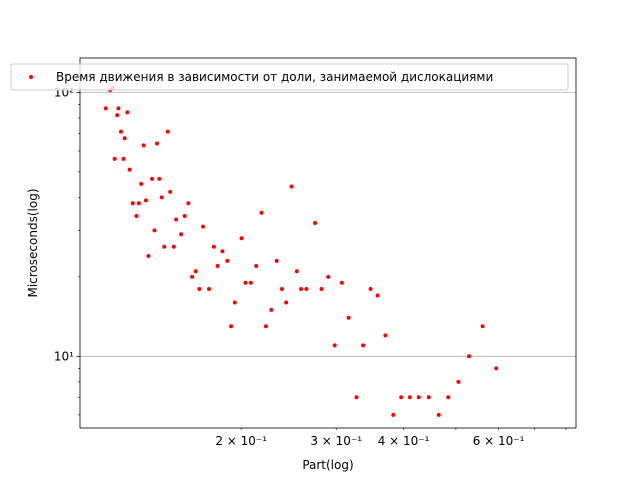 The width and height of the screenshot is (640, 480). I want to click on legend-box, so click(289, 77).